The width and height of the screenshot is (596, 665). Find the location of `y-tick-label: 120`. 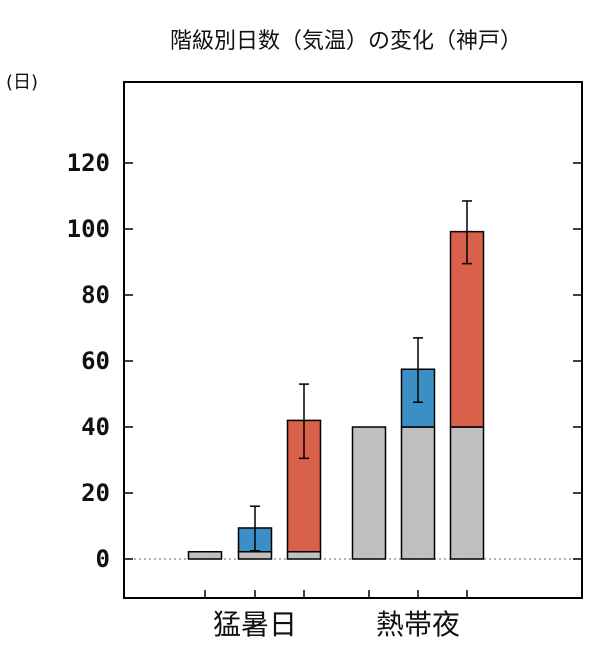

y-tick-label: 120 is located at coordinates (88, 163).